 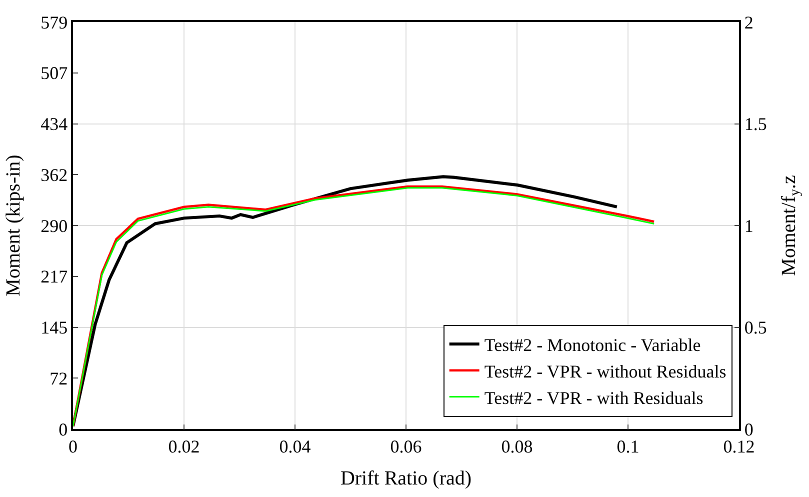 I want to click on legend-label: Test#2 - Monotonic - Variable, so click(x=592, y=345).